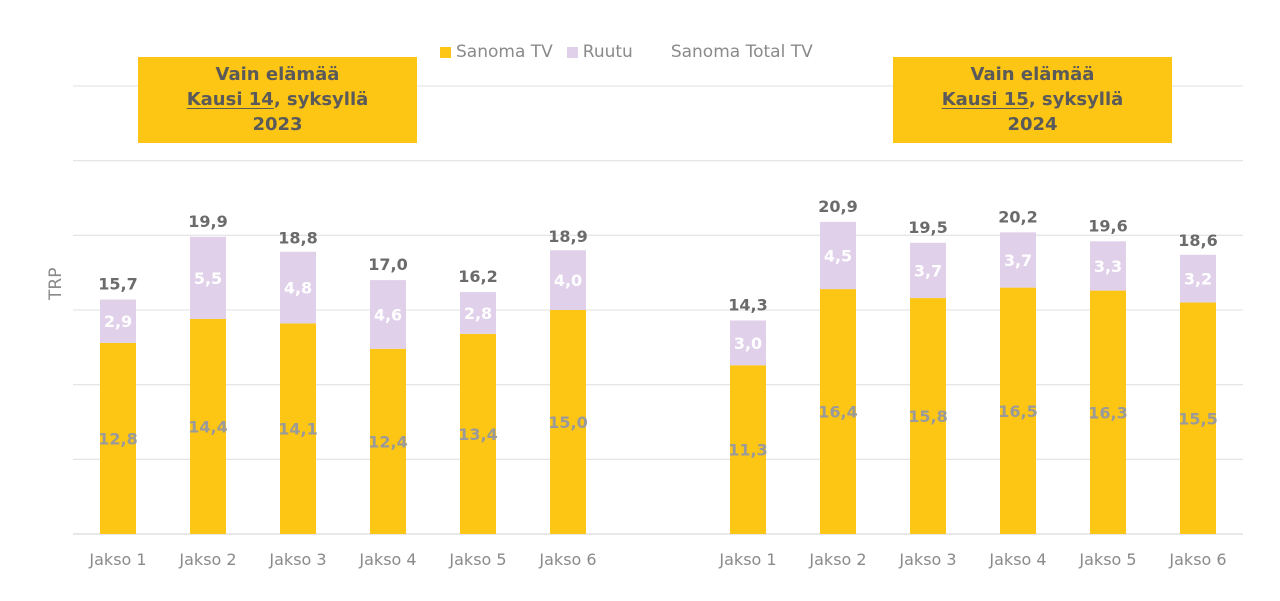  I want to click on data-label-ruutu: 4,5, so click(838, 255).